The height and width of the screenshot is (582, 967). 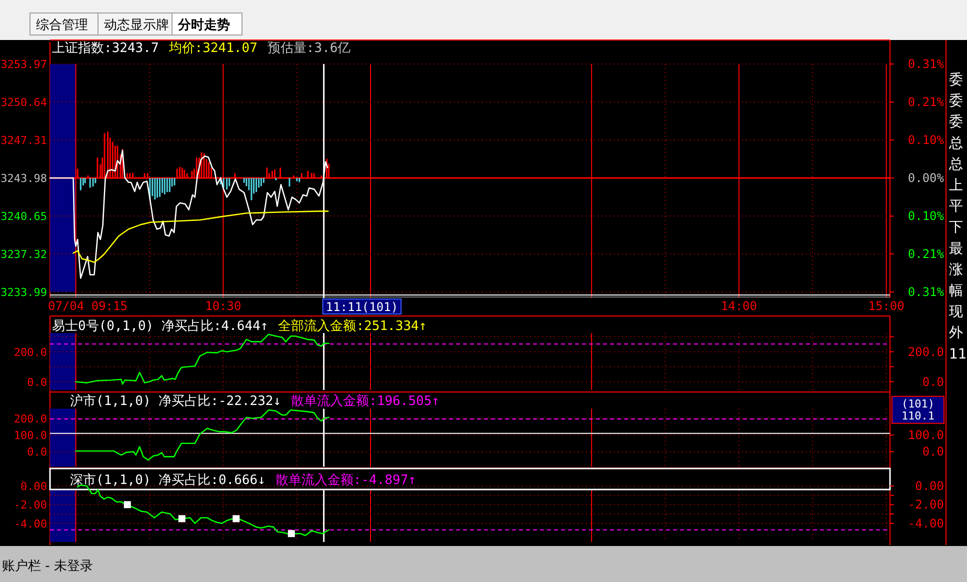 I want to click on text: 预估量:3.6亿, so click(x=309, y=48).